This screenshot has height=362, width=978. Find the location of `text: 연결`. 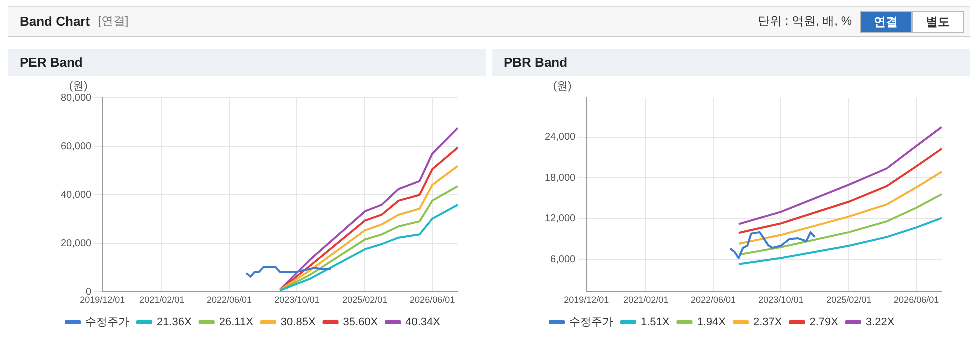

text: 연결 is located at coordinates (886, 21).